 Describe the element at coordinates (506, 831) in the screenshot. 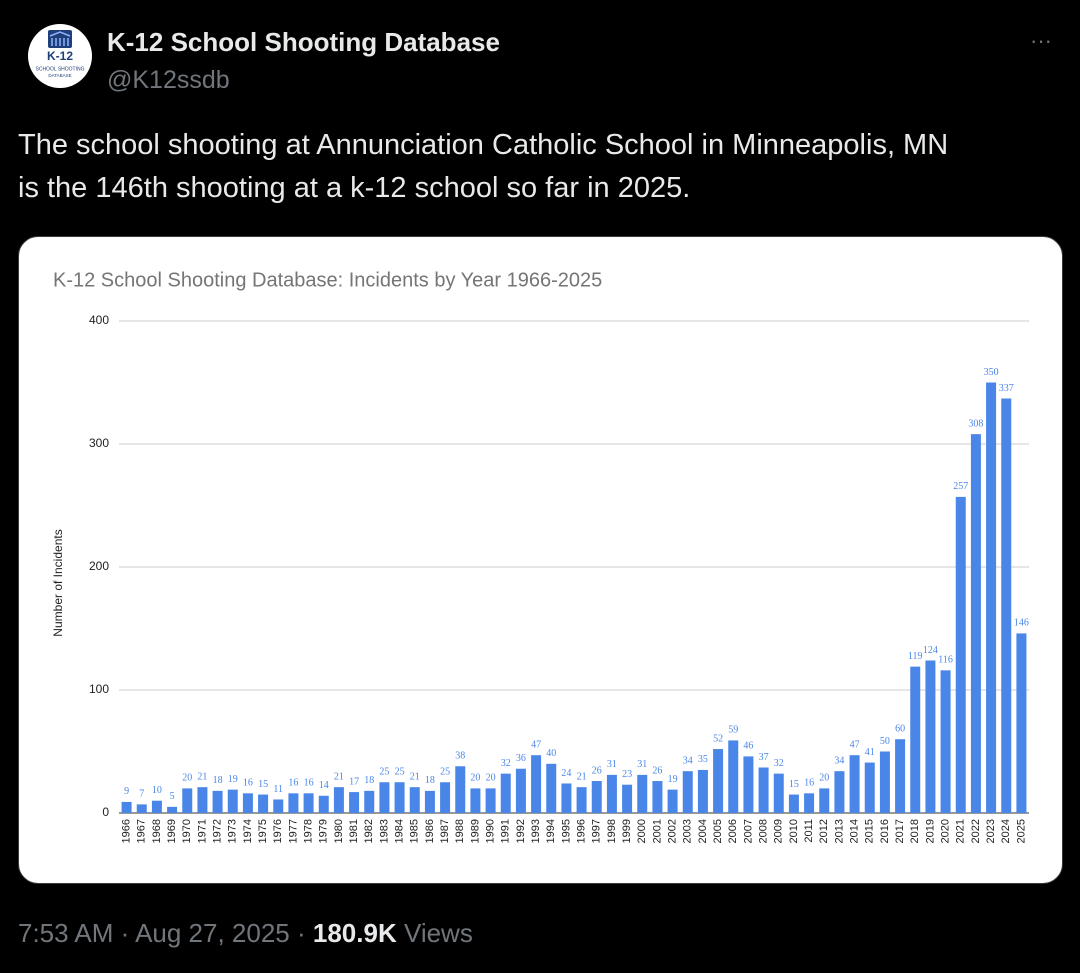

I see `x-tick-label: 1991` at that location.